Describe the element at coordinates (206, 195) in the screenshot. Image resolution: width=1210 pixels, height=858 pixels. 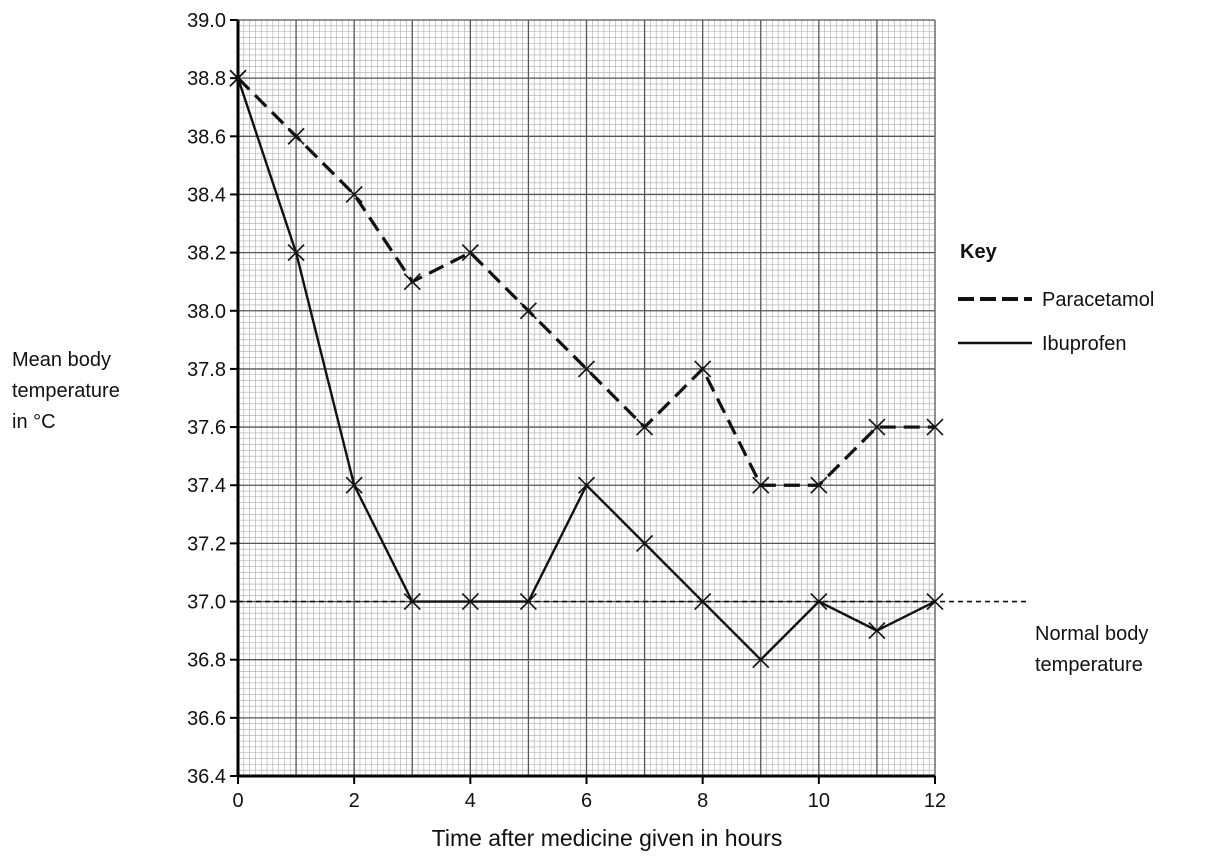
I see `y-tick-label: 38.4` at that location.